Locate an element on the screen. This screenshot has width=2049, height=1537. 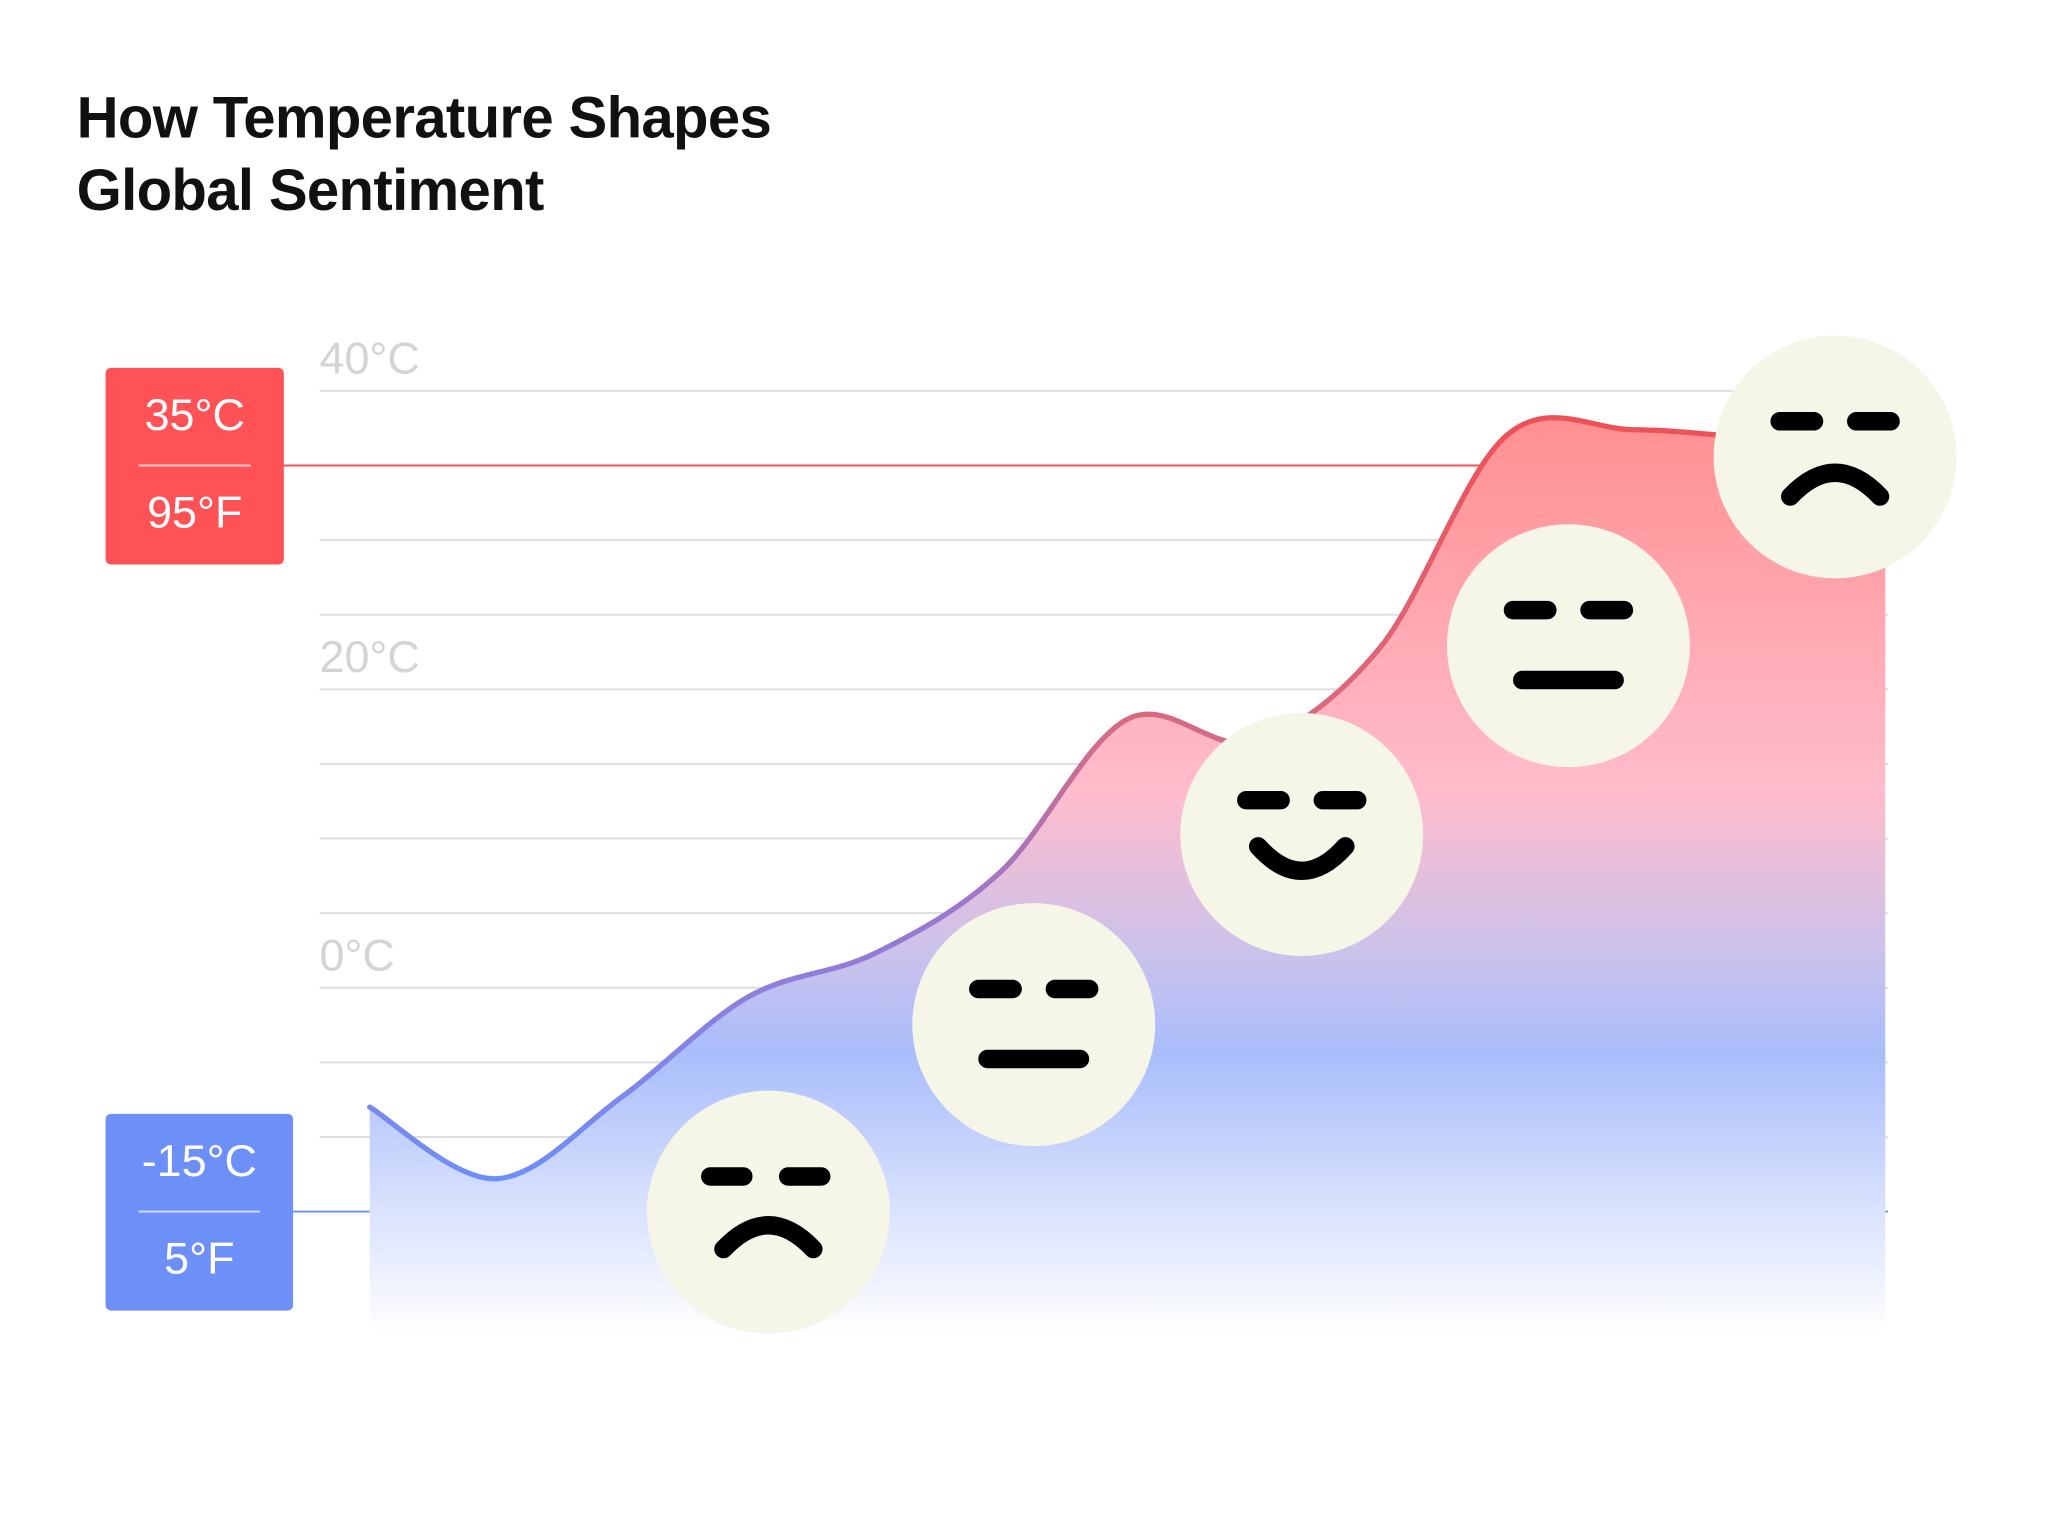
face-happy is located at coordinates (1302, 834).